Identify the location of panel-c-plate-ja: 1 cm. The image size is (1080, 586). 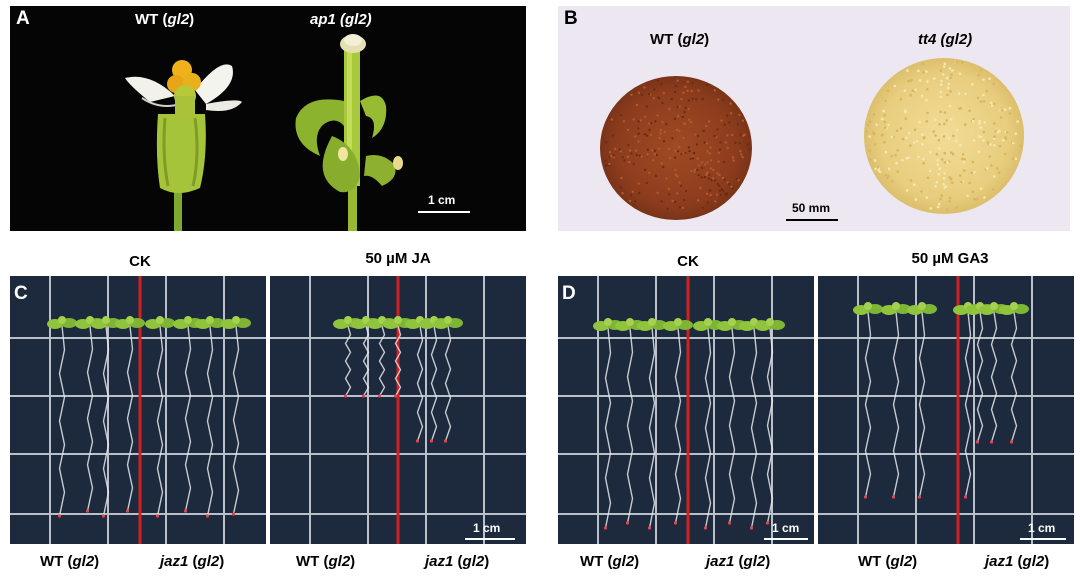
(398, 410).